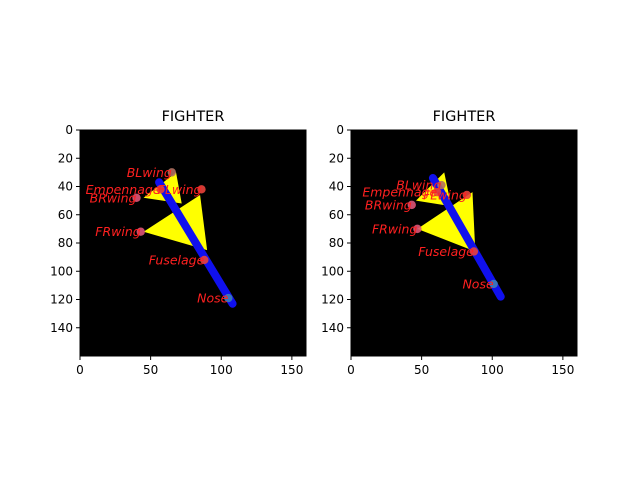 The height and width of the screenshot is (480, 640). I want to click on image-content, so click(460, 236).